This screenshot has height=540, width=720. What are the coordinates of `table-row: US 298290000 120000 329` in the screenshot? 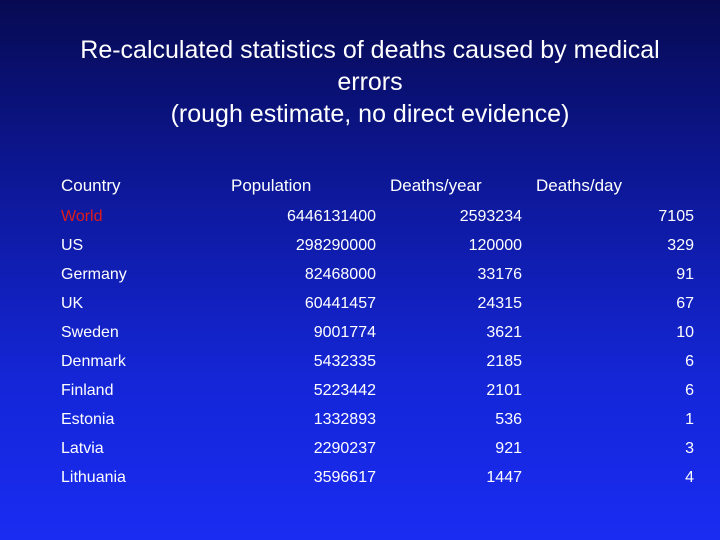 It's located at (373, 245).